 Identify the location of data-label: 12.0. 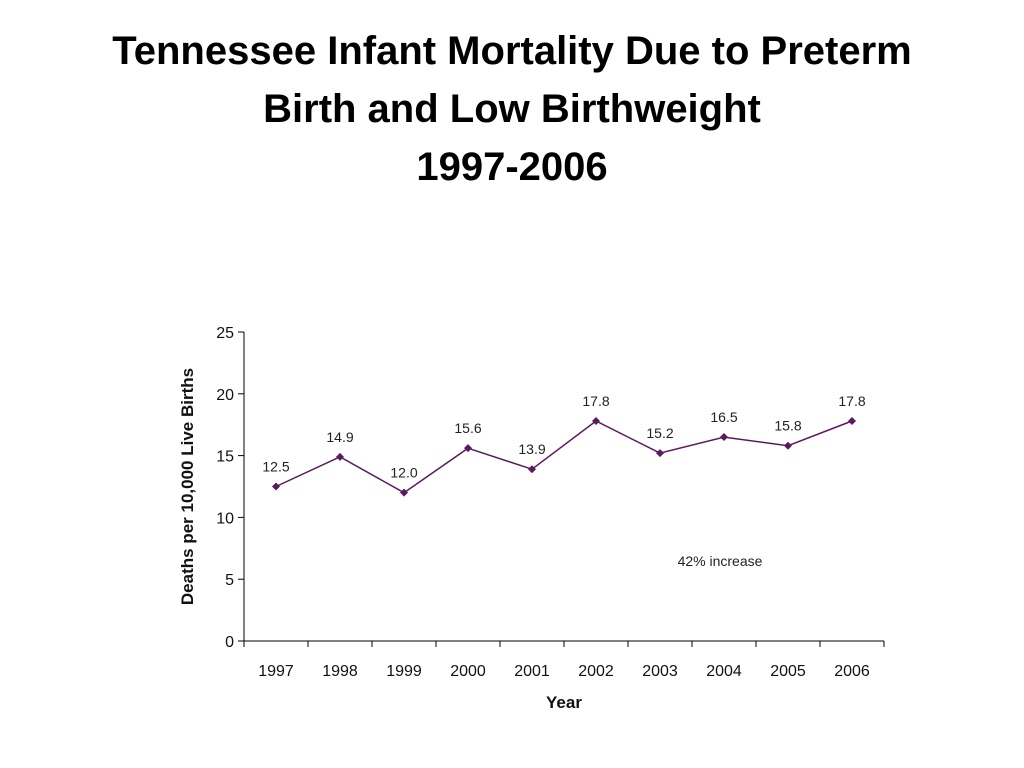
(403, 473).